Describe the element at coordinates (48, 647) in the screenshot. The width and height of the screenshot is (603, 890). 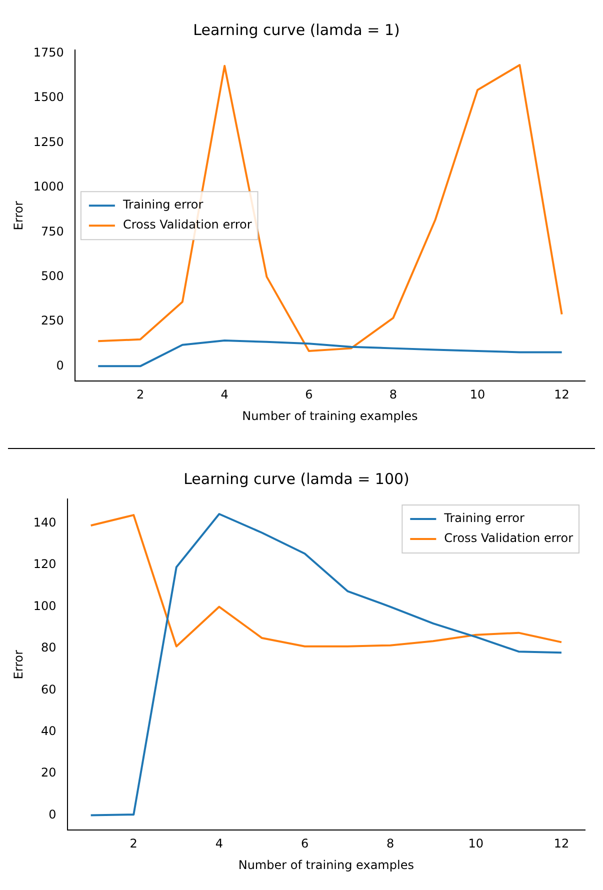
I see `y-tick-label: 80` at that location.